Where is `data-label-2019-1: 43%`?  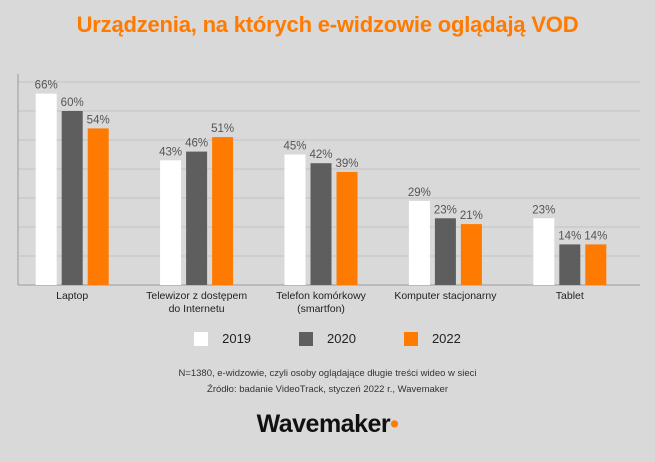
data-label-2019-1: 43% is located at coordinates (170, 152).